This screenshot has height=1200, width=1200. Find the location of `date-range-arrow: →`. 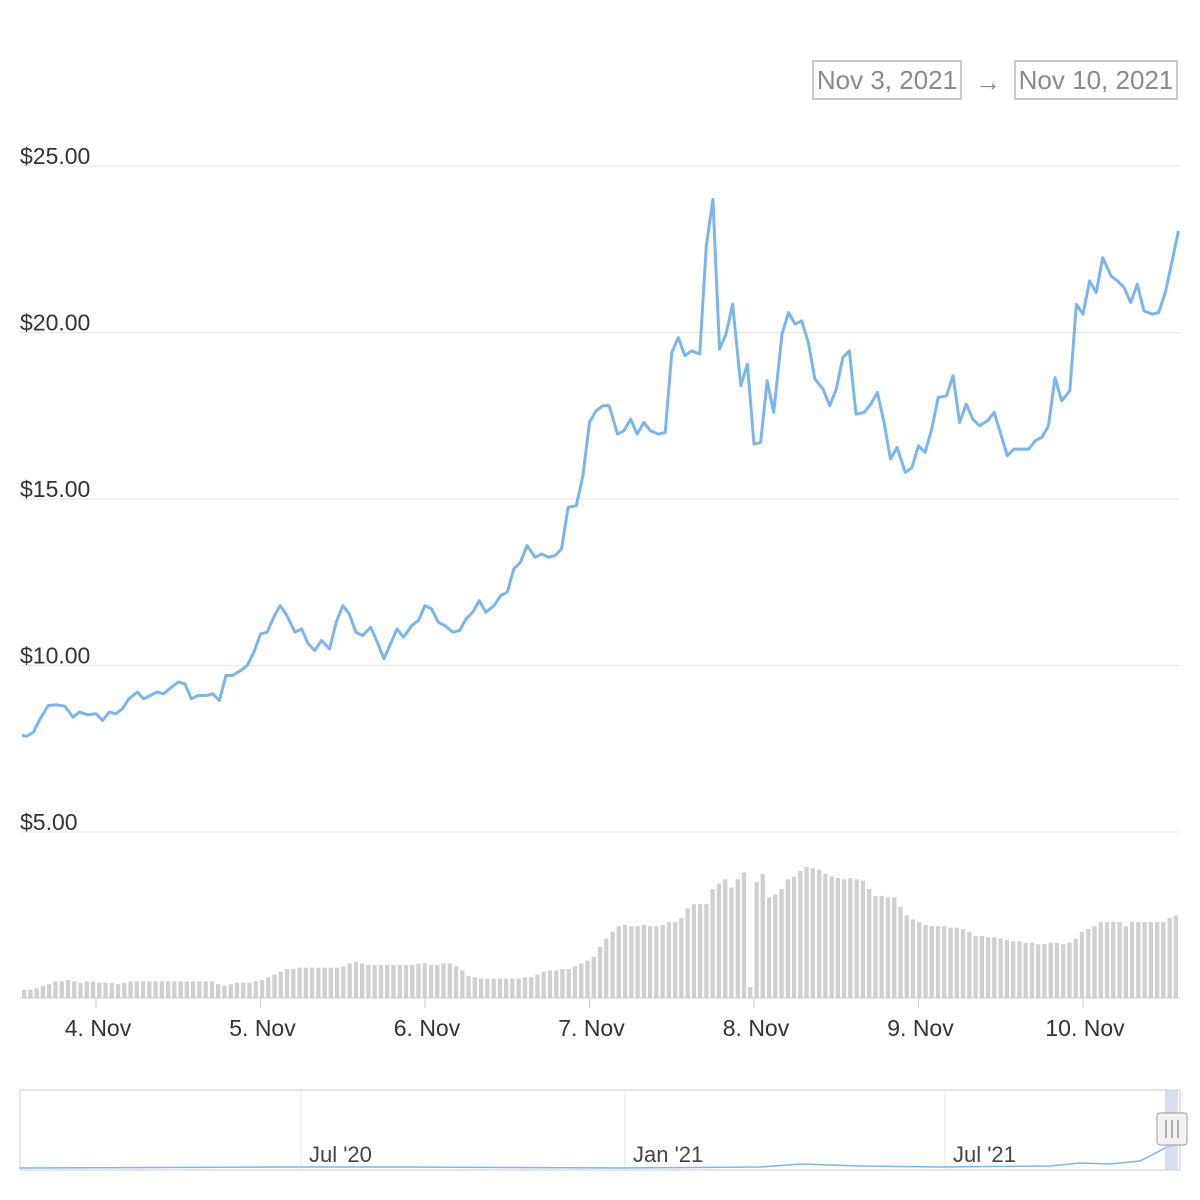

date-range-arrow: → is located at coordinates (988, 82).